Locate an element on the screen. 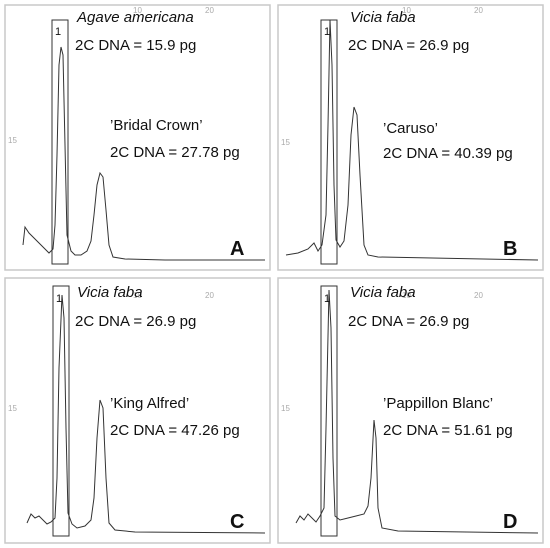  sample-dna: 2C DNA = 47.26 pg is located at coordinates (175, 430).